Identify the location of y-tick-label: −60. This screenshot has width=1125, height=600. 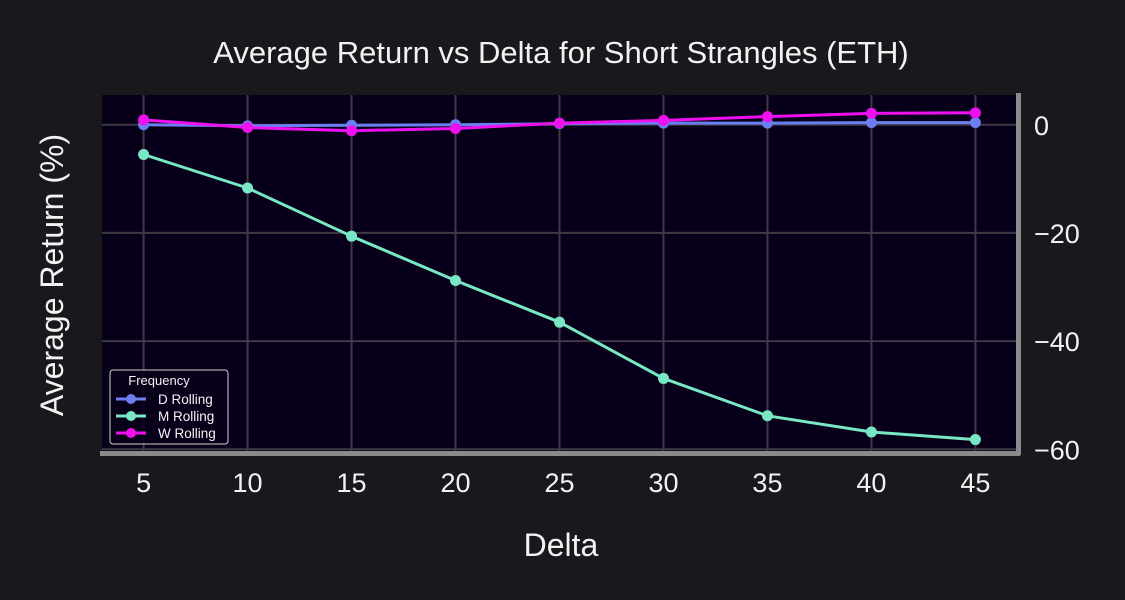
(1057, 450).